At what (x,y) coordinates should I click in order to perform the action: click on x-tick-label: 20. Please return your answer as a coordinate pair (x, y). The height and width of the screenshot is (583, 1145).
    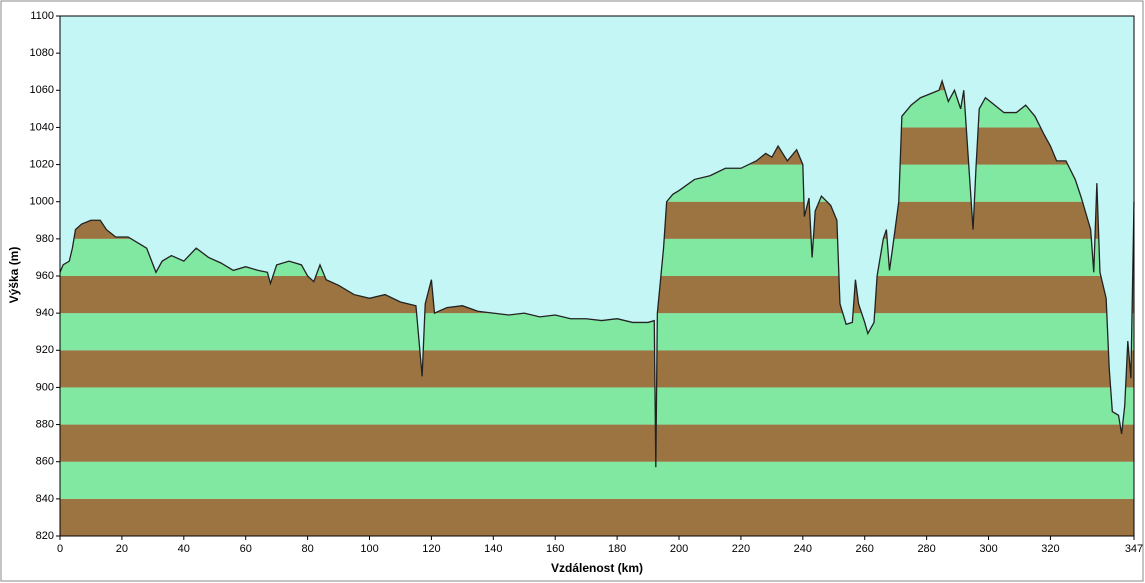
    Looking at the image, I should click on (122, 549).